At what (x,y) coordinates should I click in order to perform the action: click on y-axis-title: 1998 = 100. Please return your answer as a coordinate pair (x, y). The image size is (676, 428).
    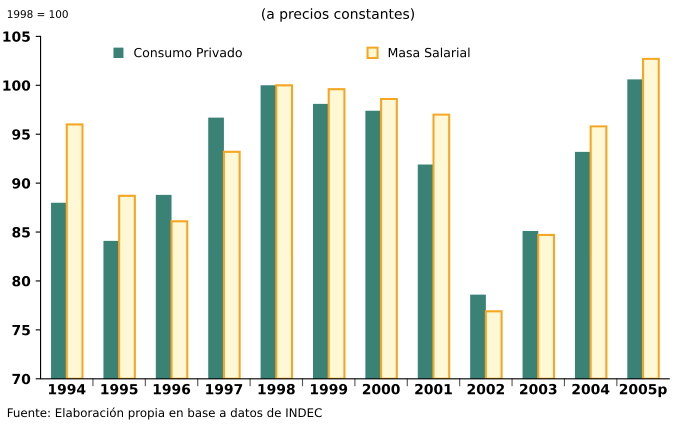
    Looking at the image, I should click on (38, 14).